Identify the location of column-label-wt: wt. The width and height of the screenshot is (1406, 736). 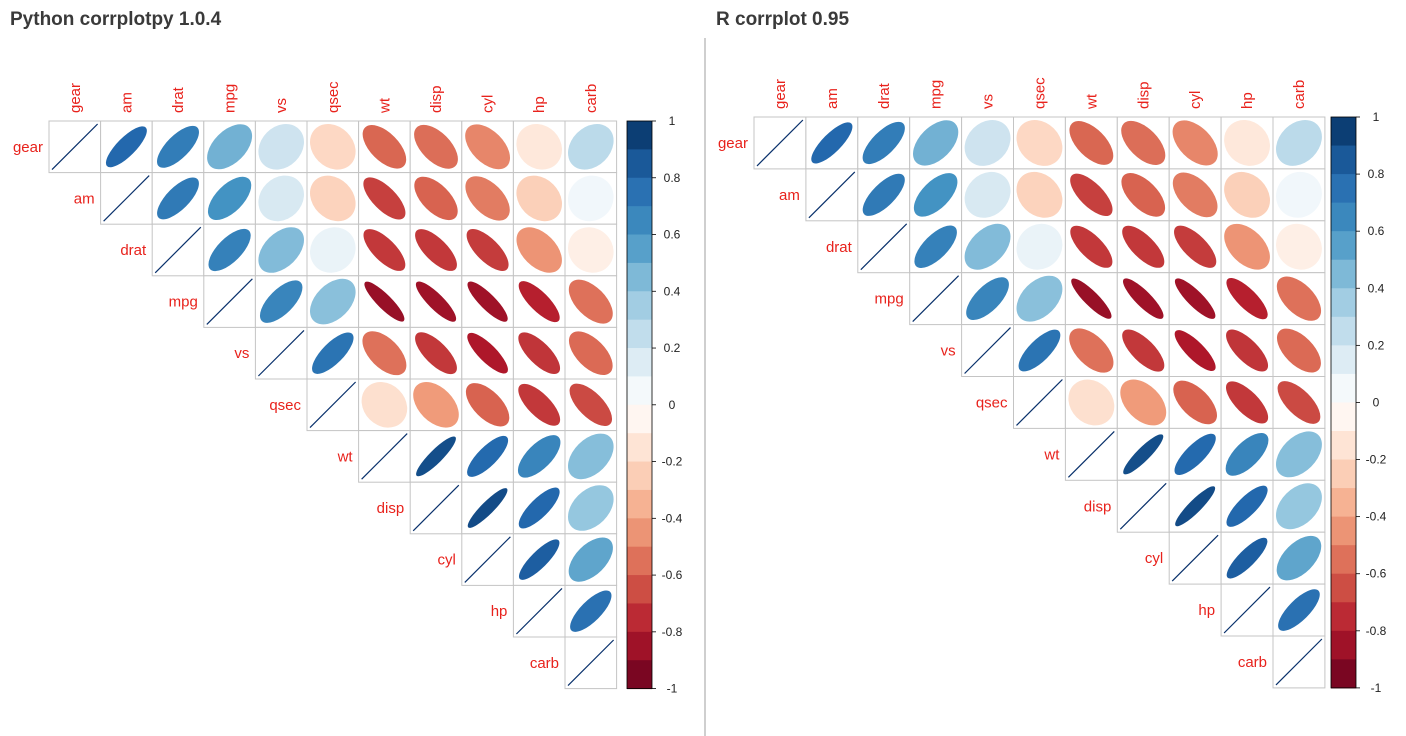
(384, 105).